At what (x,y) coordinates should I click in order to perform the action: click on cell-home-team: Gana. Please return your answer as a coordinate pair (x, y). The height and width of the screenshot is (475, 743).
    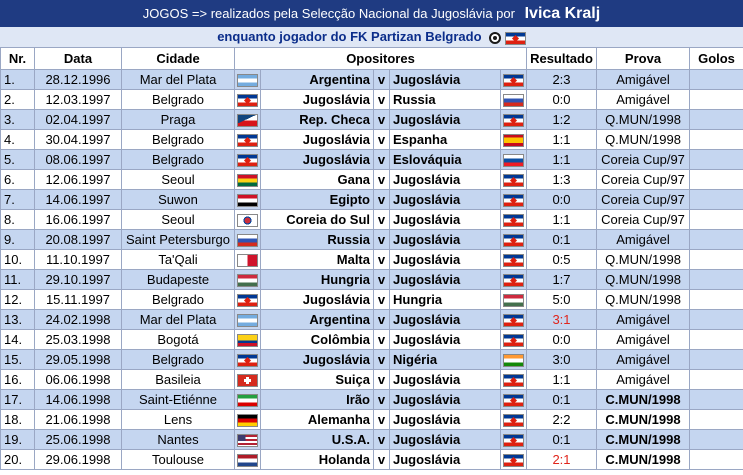
    Looking at the image, I should click on (317, 179).